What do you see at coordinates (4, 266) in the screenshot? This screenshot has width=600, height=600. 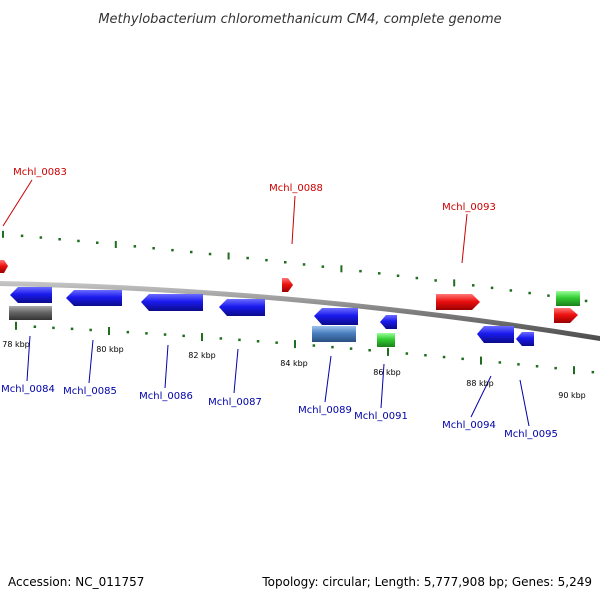 I see `gene-mchl-0083-arrow` at bounding box center [4, 266].